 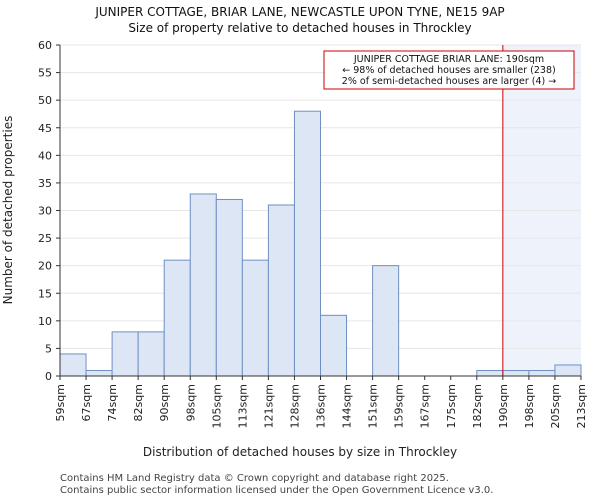 I want to click on x-tick-label: 105sqm, so click(x=216, y=406).